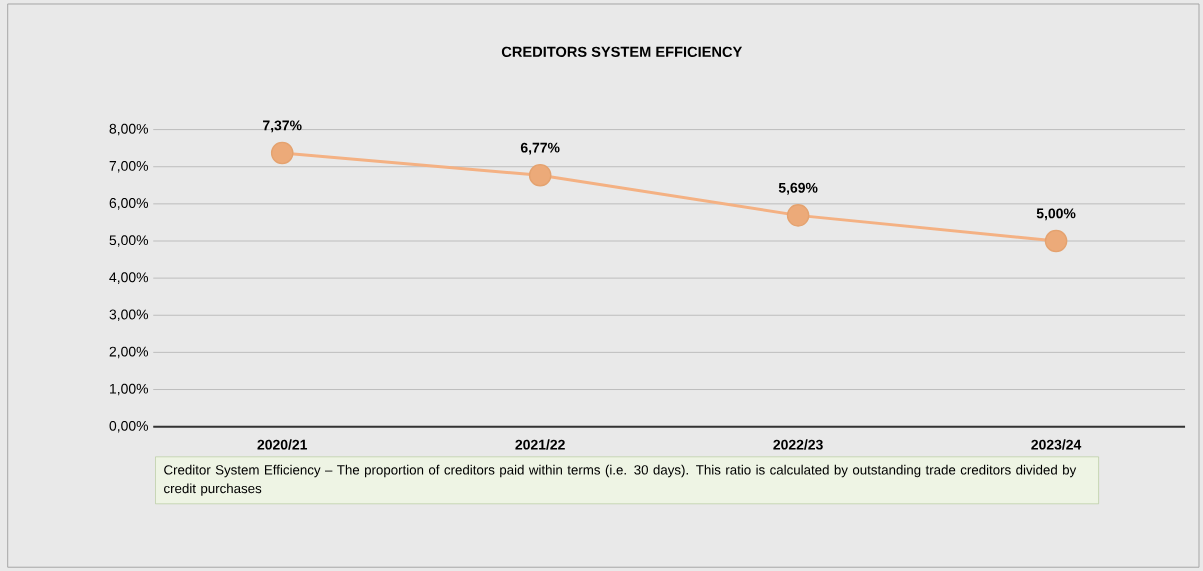 The image size is (1203, 571). I want to click on x-tick-label: 2021/22, so click(540, 444).